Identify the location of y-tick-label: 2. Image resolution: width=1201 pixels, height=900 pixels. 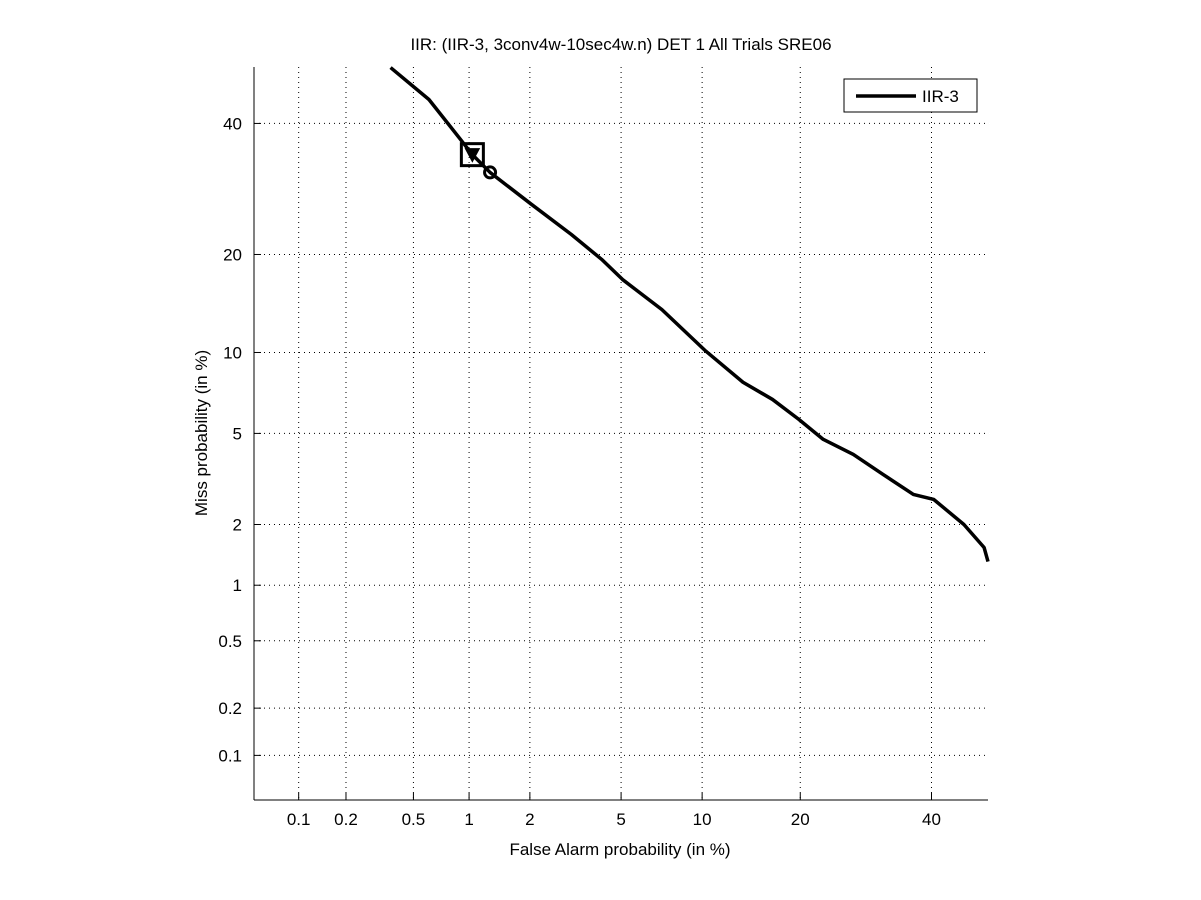
(237, 524).